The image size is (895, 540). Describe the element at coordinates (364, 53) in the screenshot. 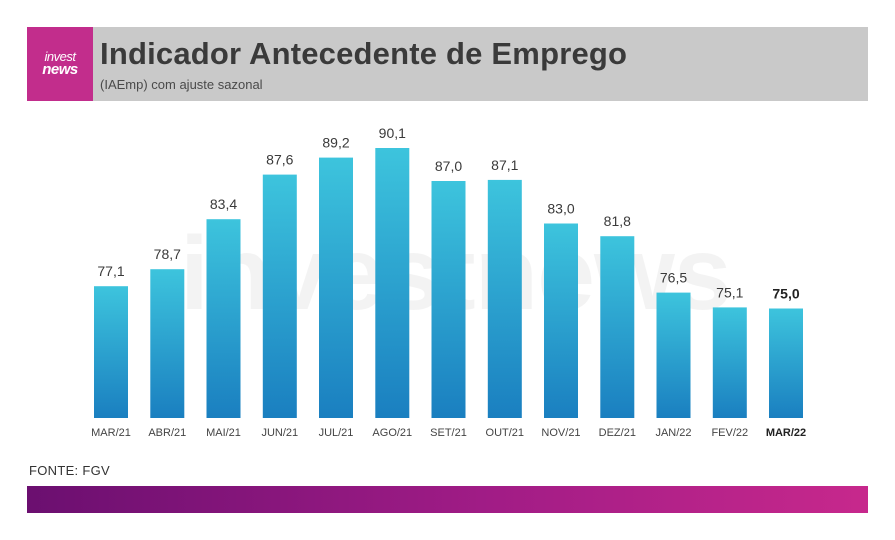

I see `chart-title: Indicador Antecedente de Emprego` at that location.